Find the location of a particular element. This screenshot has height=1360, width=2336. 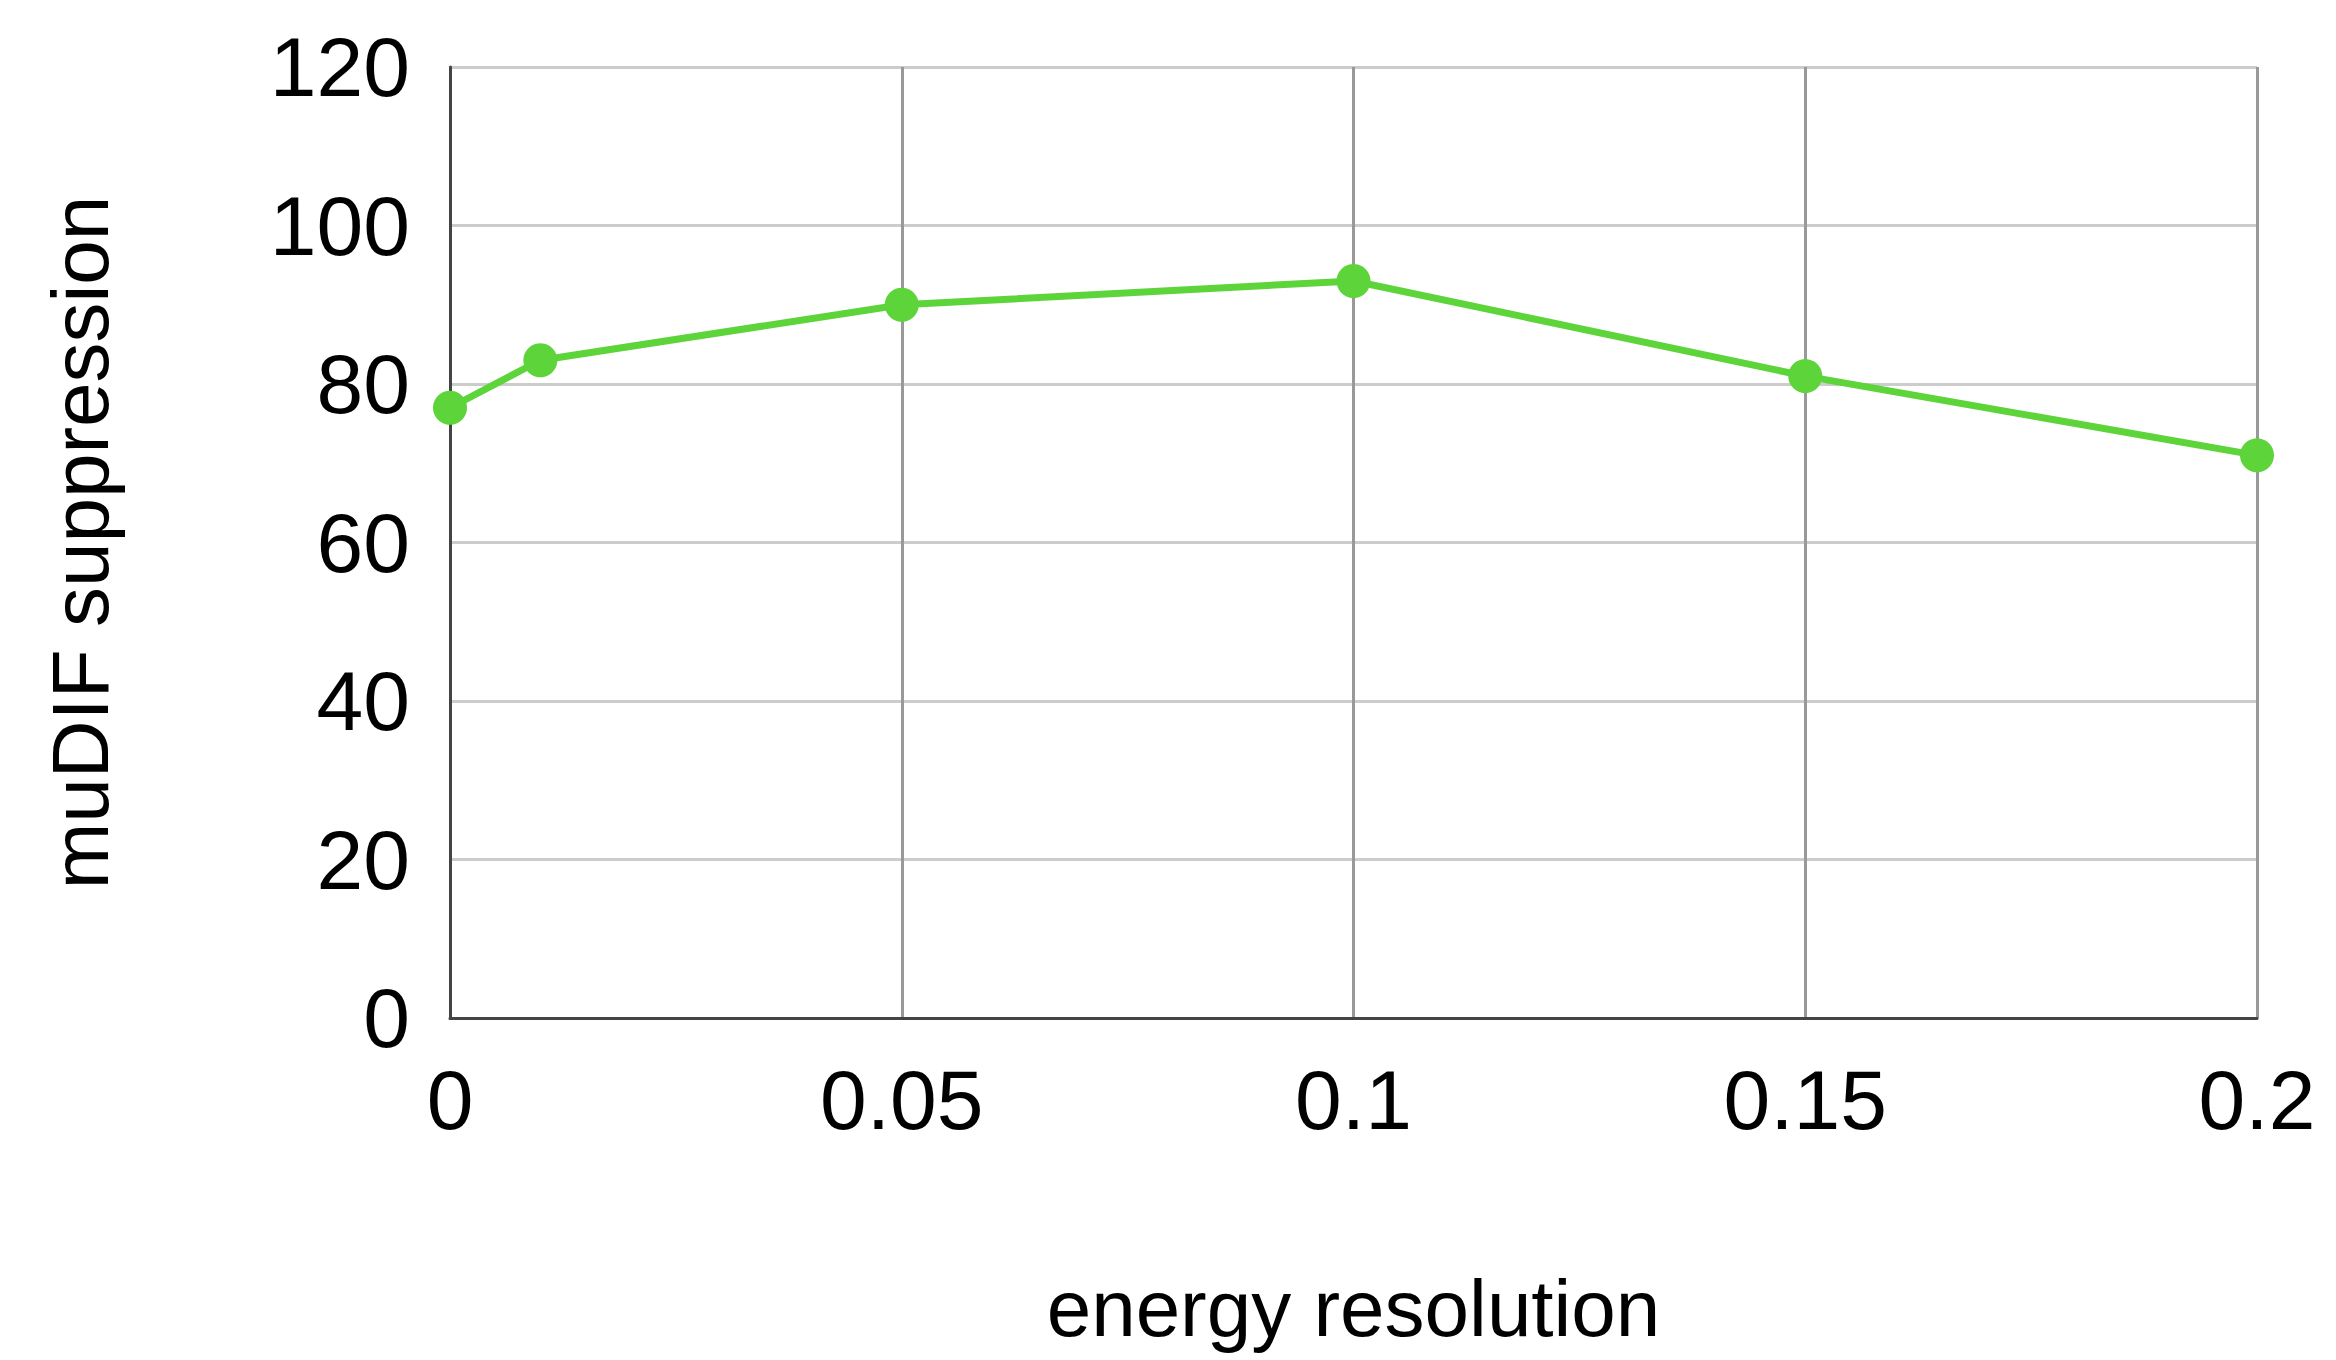

x-tick-label: 0.15 is located at coordinates (1805, 1100).